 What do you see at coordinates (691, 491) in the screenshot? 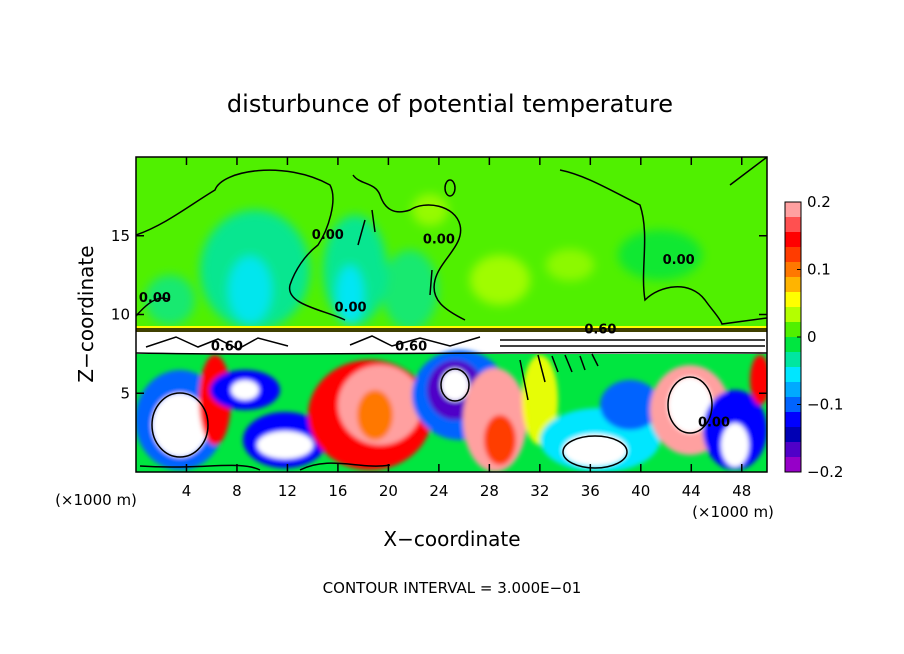
I see `x-tick-label: 44` at bounding box center [691, 491].